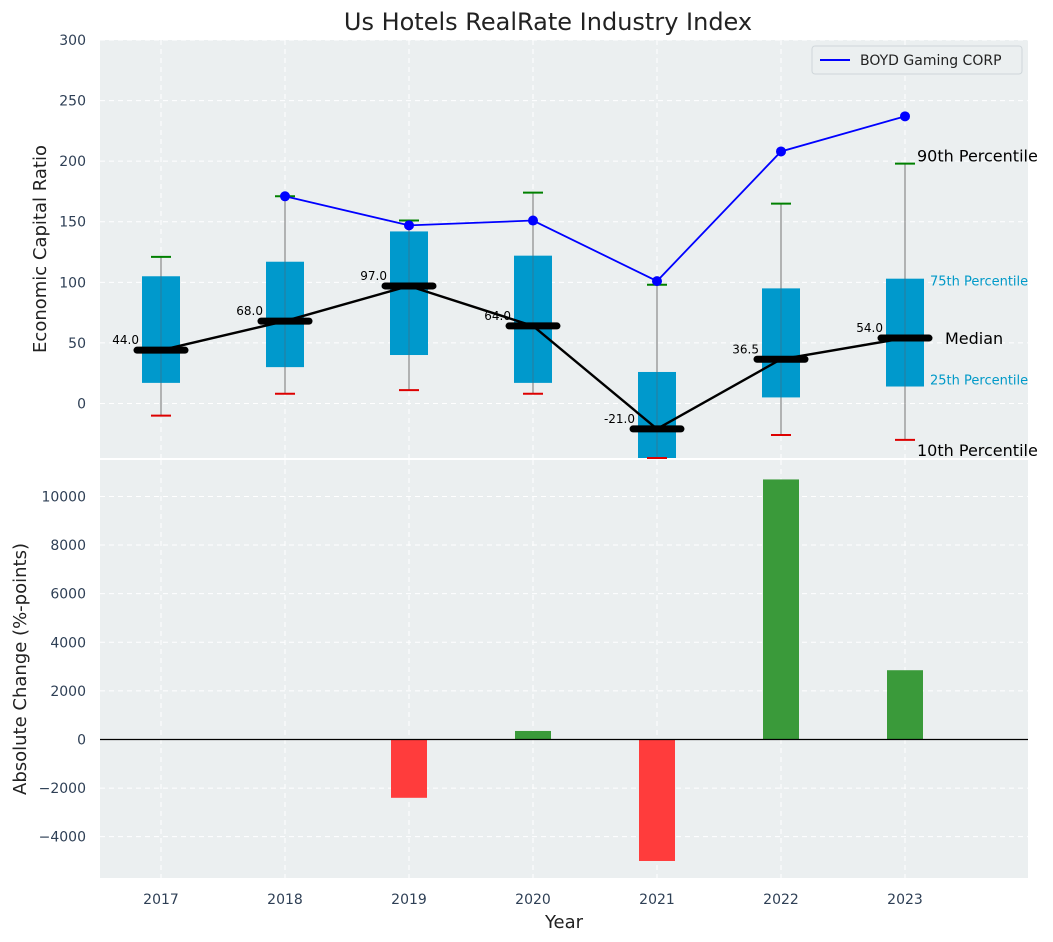  I want to click on median-label-2017: 44.0, so click(125, 340).